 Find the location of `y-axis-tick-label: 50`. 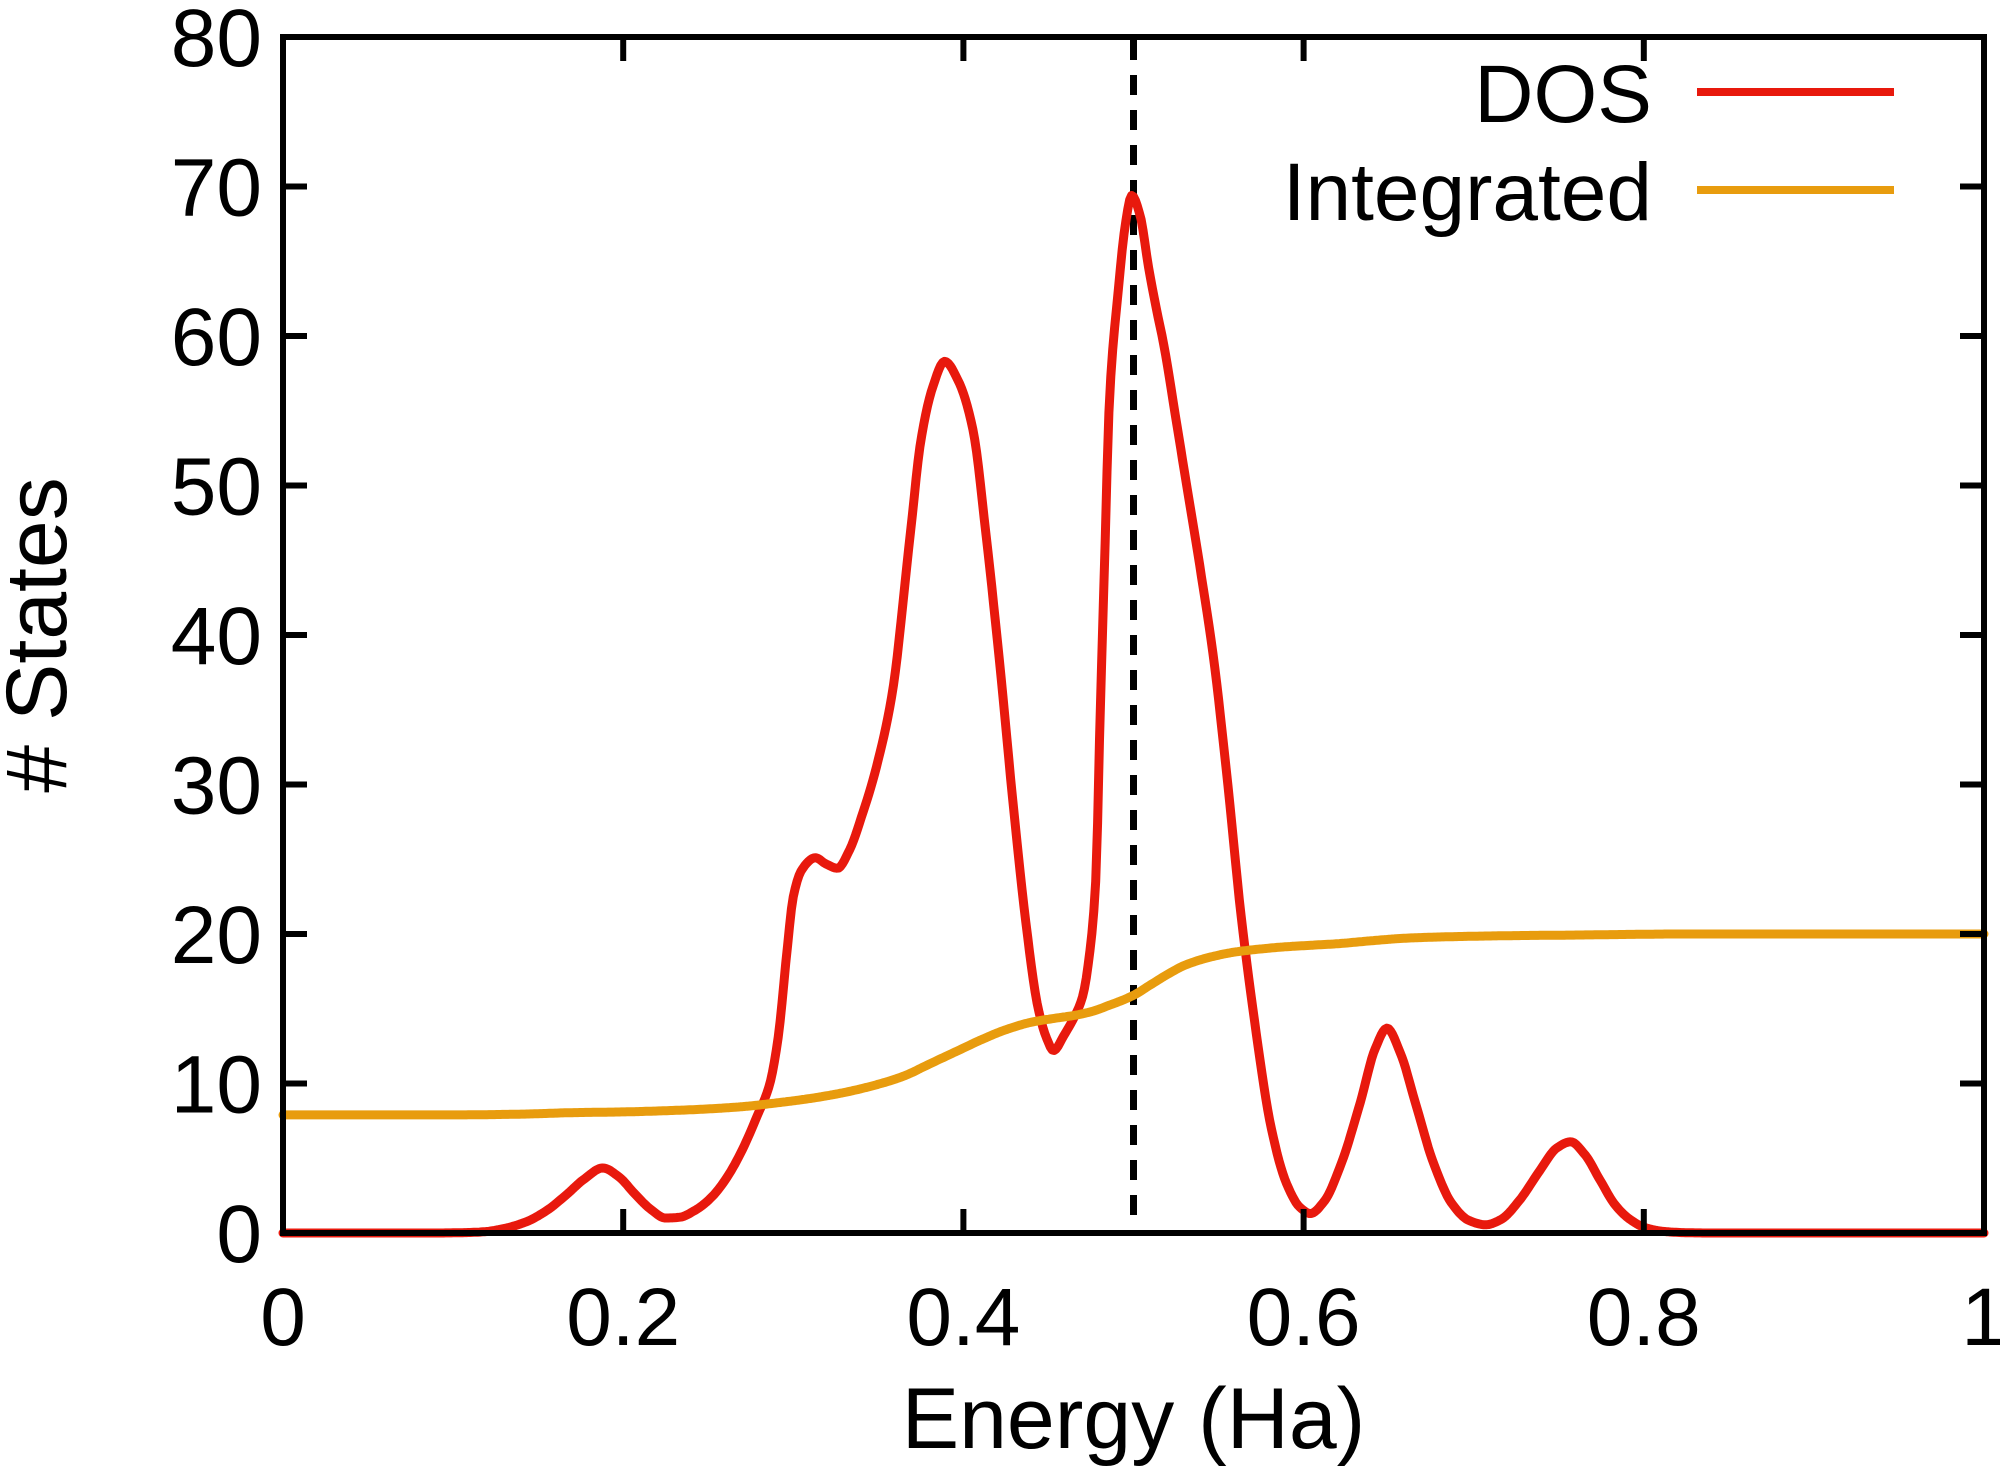

y-axis-tick-label: 50 is located at coordinates (216, 487).